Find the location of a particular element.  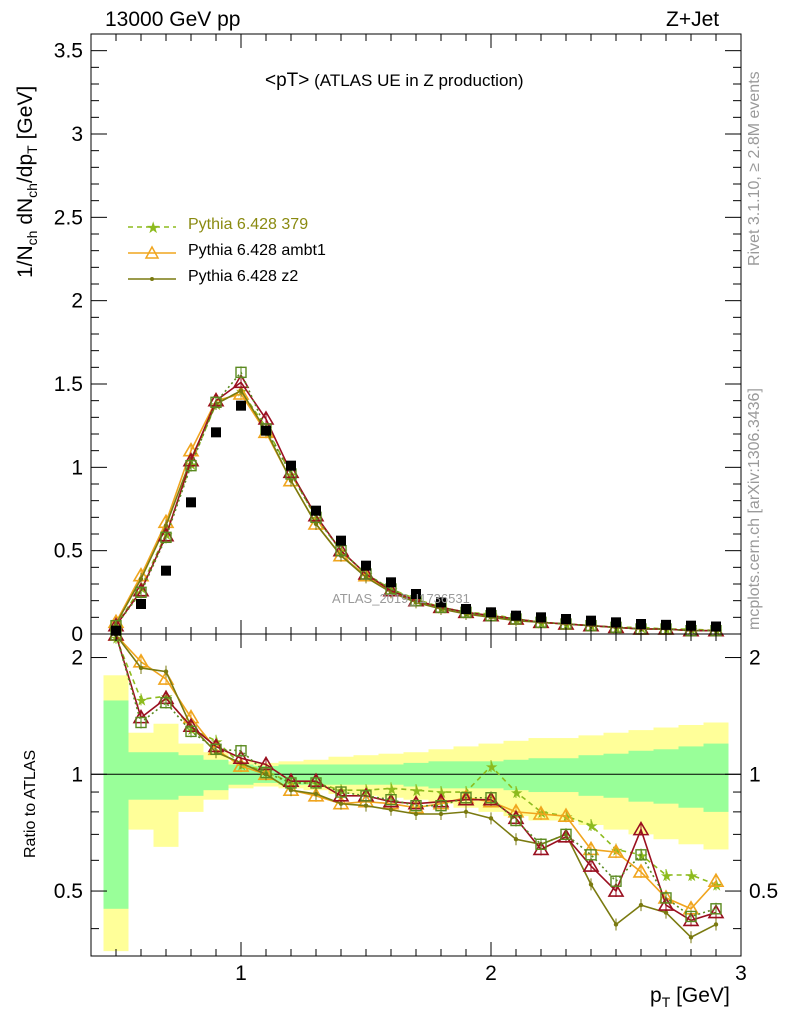

rivet-label: Rivet 3.1.10, ≥ 2.8M events is located at coordinates (754, 168).